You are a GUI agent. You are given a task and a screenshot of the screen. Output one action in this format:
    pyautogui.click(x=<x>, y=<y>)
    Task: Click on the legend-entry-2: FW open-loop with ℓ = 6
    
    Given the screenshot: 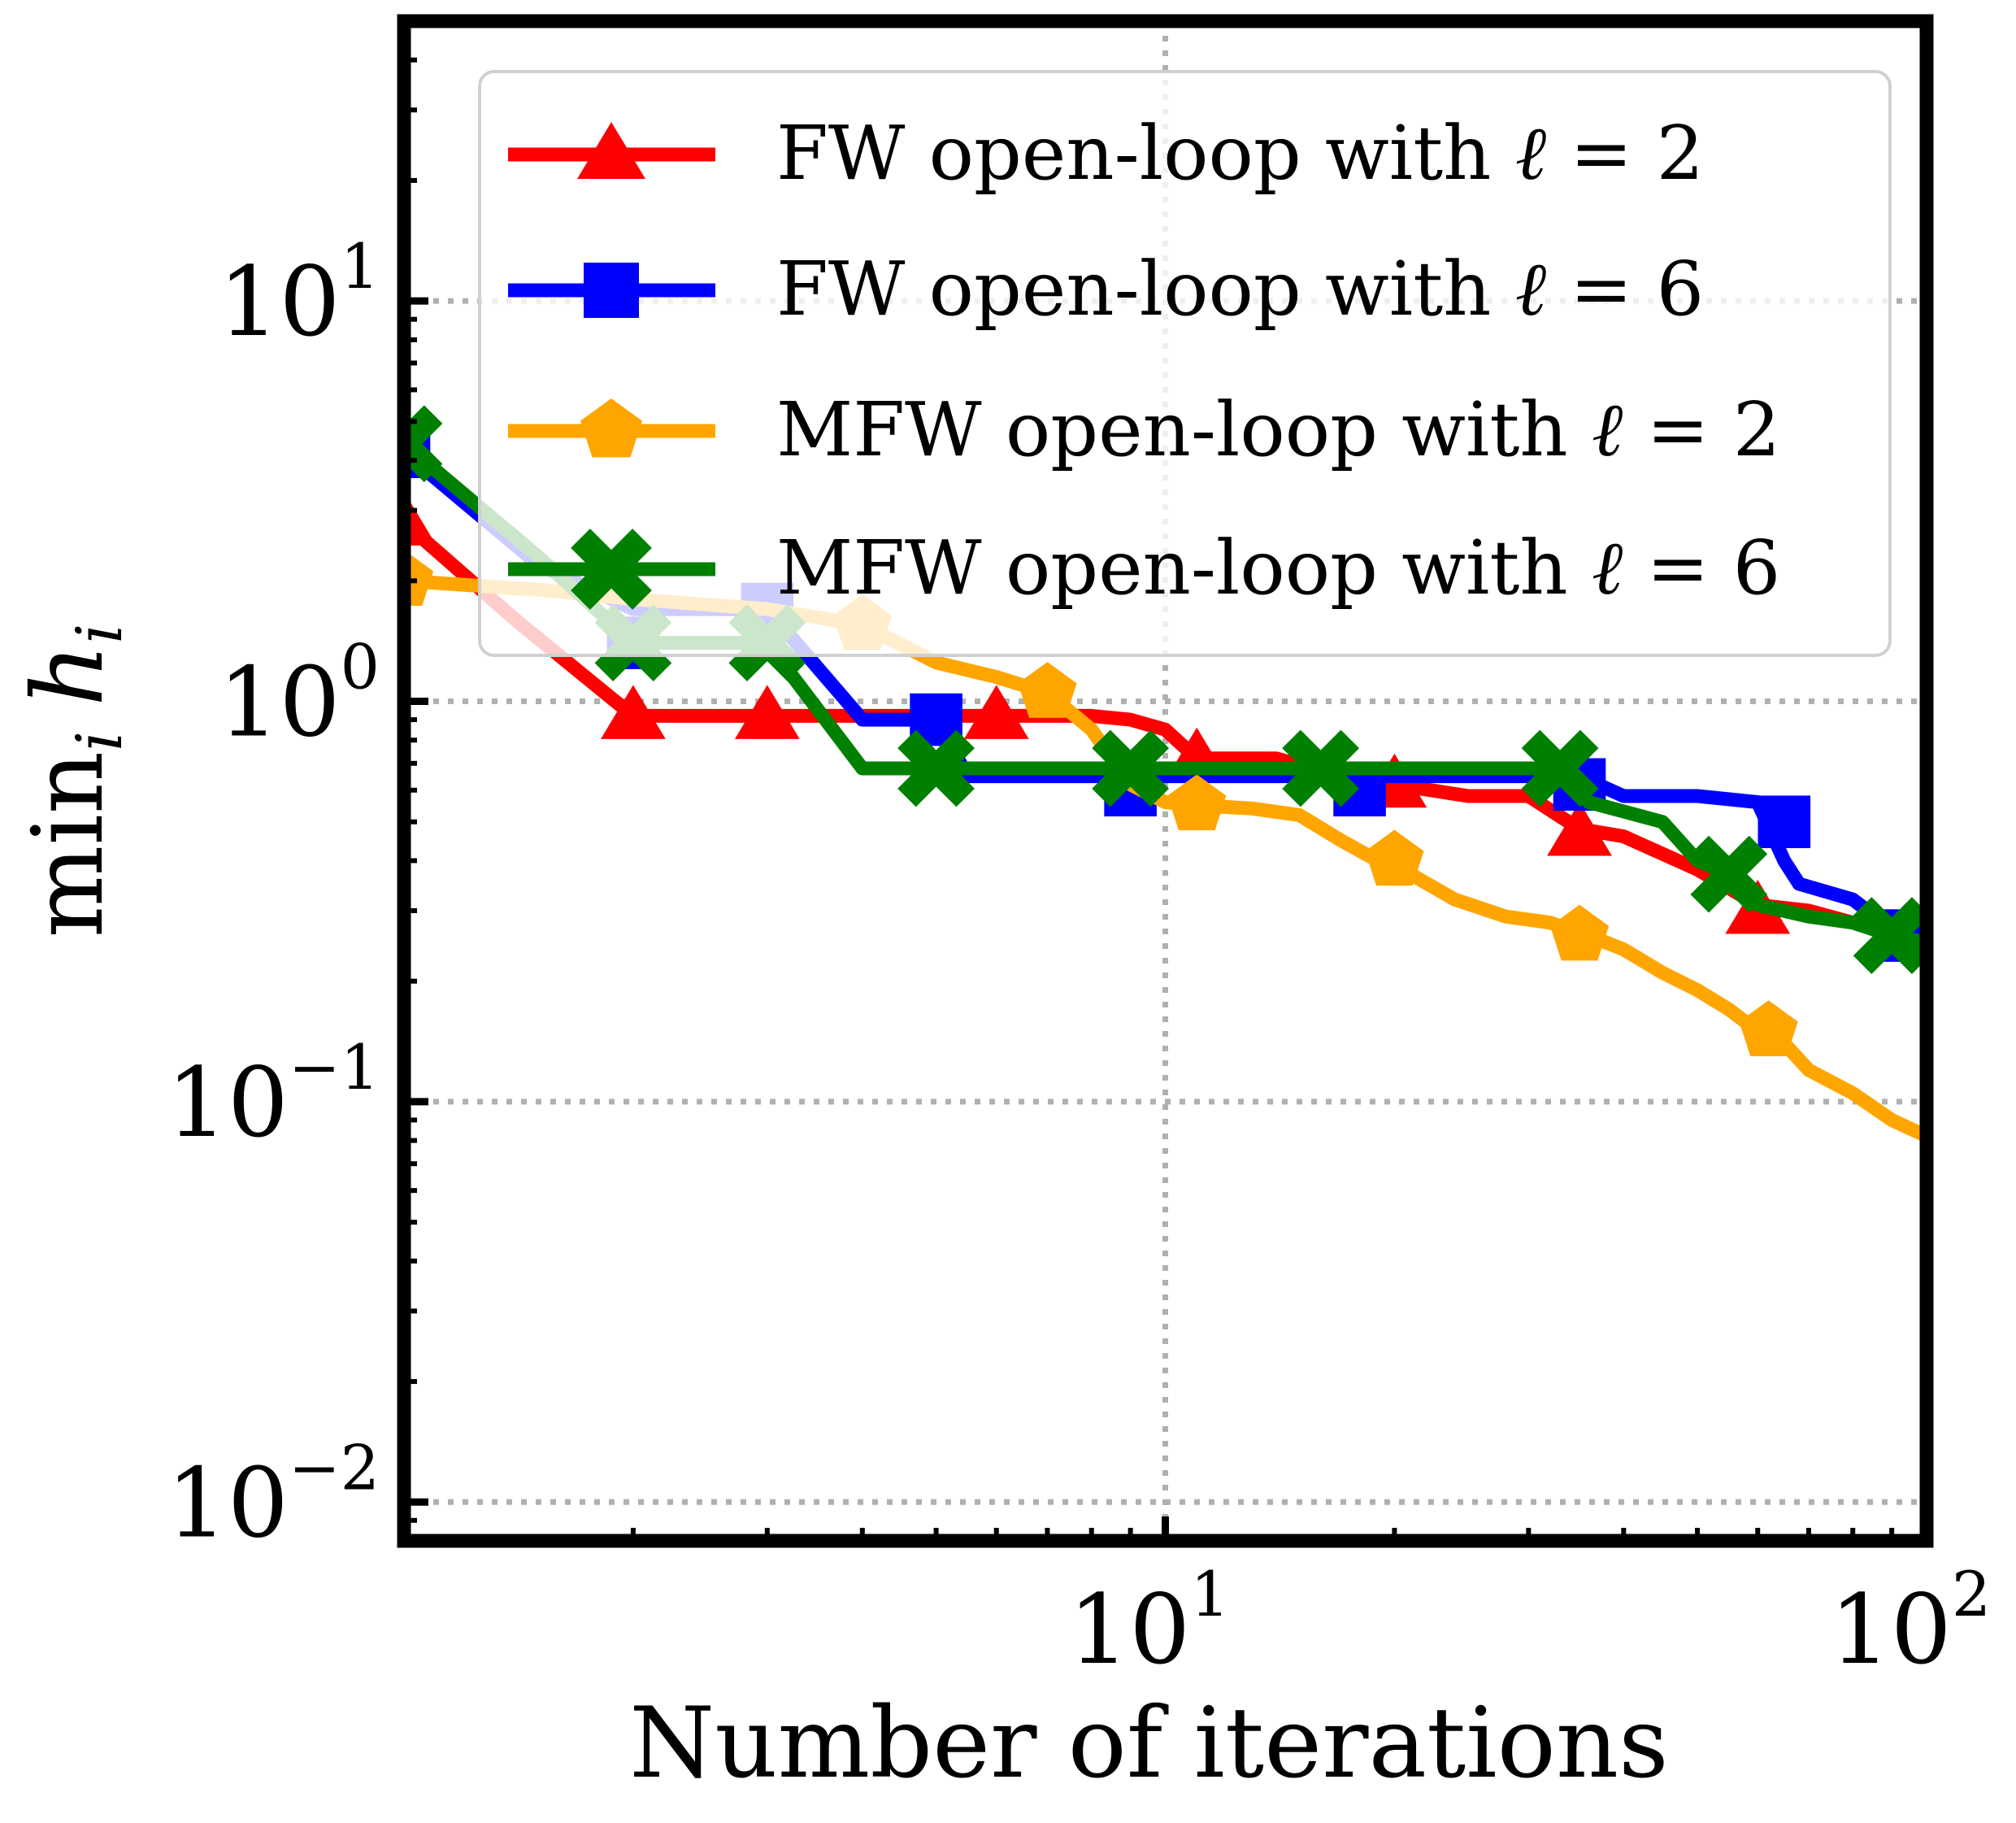 What is the action you would take?
    pyautogui.click(x=1106, y=289)
    